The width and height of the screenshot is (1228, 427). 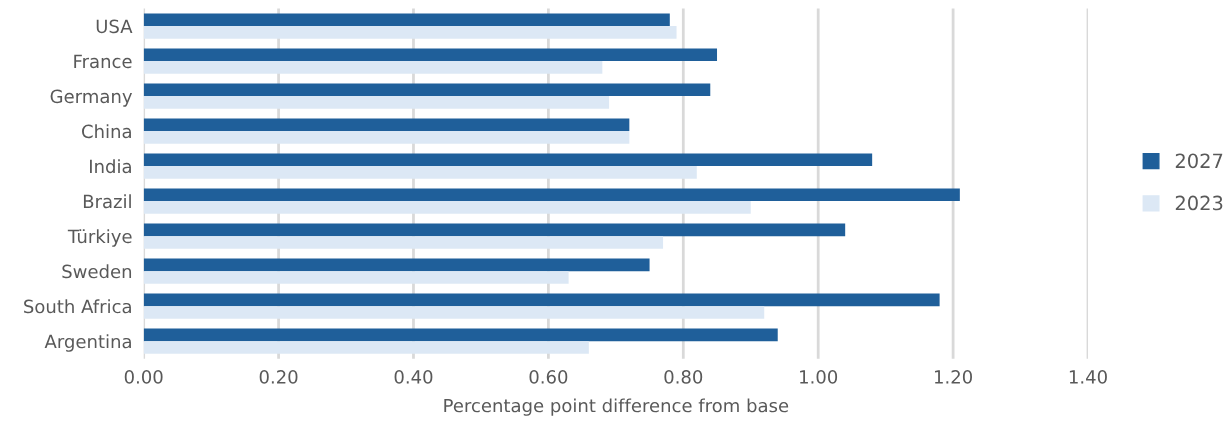 What do you see at coordinates (87, 343) in the screenshot?
I see `y-tick-label: Argentina` at bounding box center [87, 343].